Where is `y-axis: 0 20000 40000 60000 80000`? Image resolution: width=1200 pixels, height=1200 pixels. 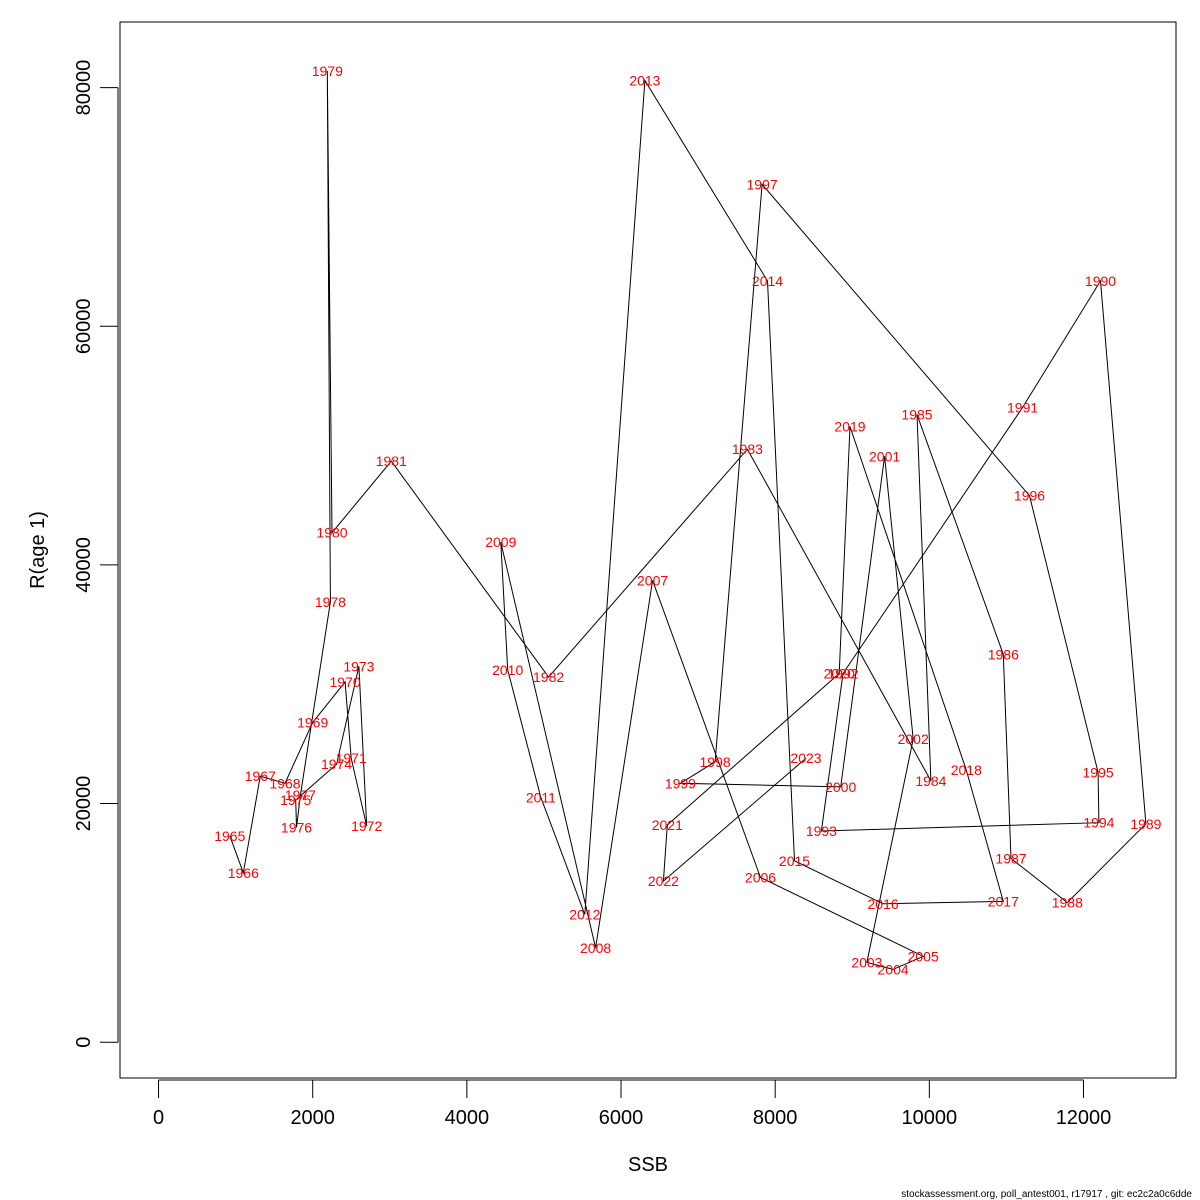
y-axis: 0 20000 40000 60000 80000 is located at coordinates (96, 554).